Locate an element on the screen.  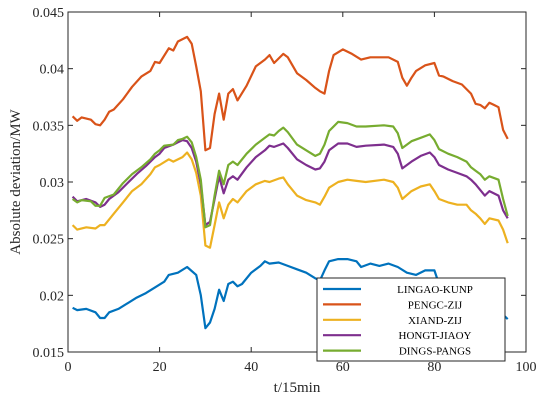
y-tick-label: 0.03 is located at coordinates (52, 183).